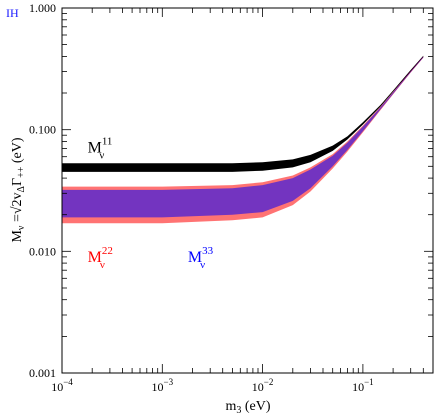 The height and width of the screenshot is (418, 436). What do you see at coordinates (21, 172) in the screenshot?
I see `y-axis-title-sub3: ++` at bounding box center [21, 172].